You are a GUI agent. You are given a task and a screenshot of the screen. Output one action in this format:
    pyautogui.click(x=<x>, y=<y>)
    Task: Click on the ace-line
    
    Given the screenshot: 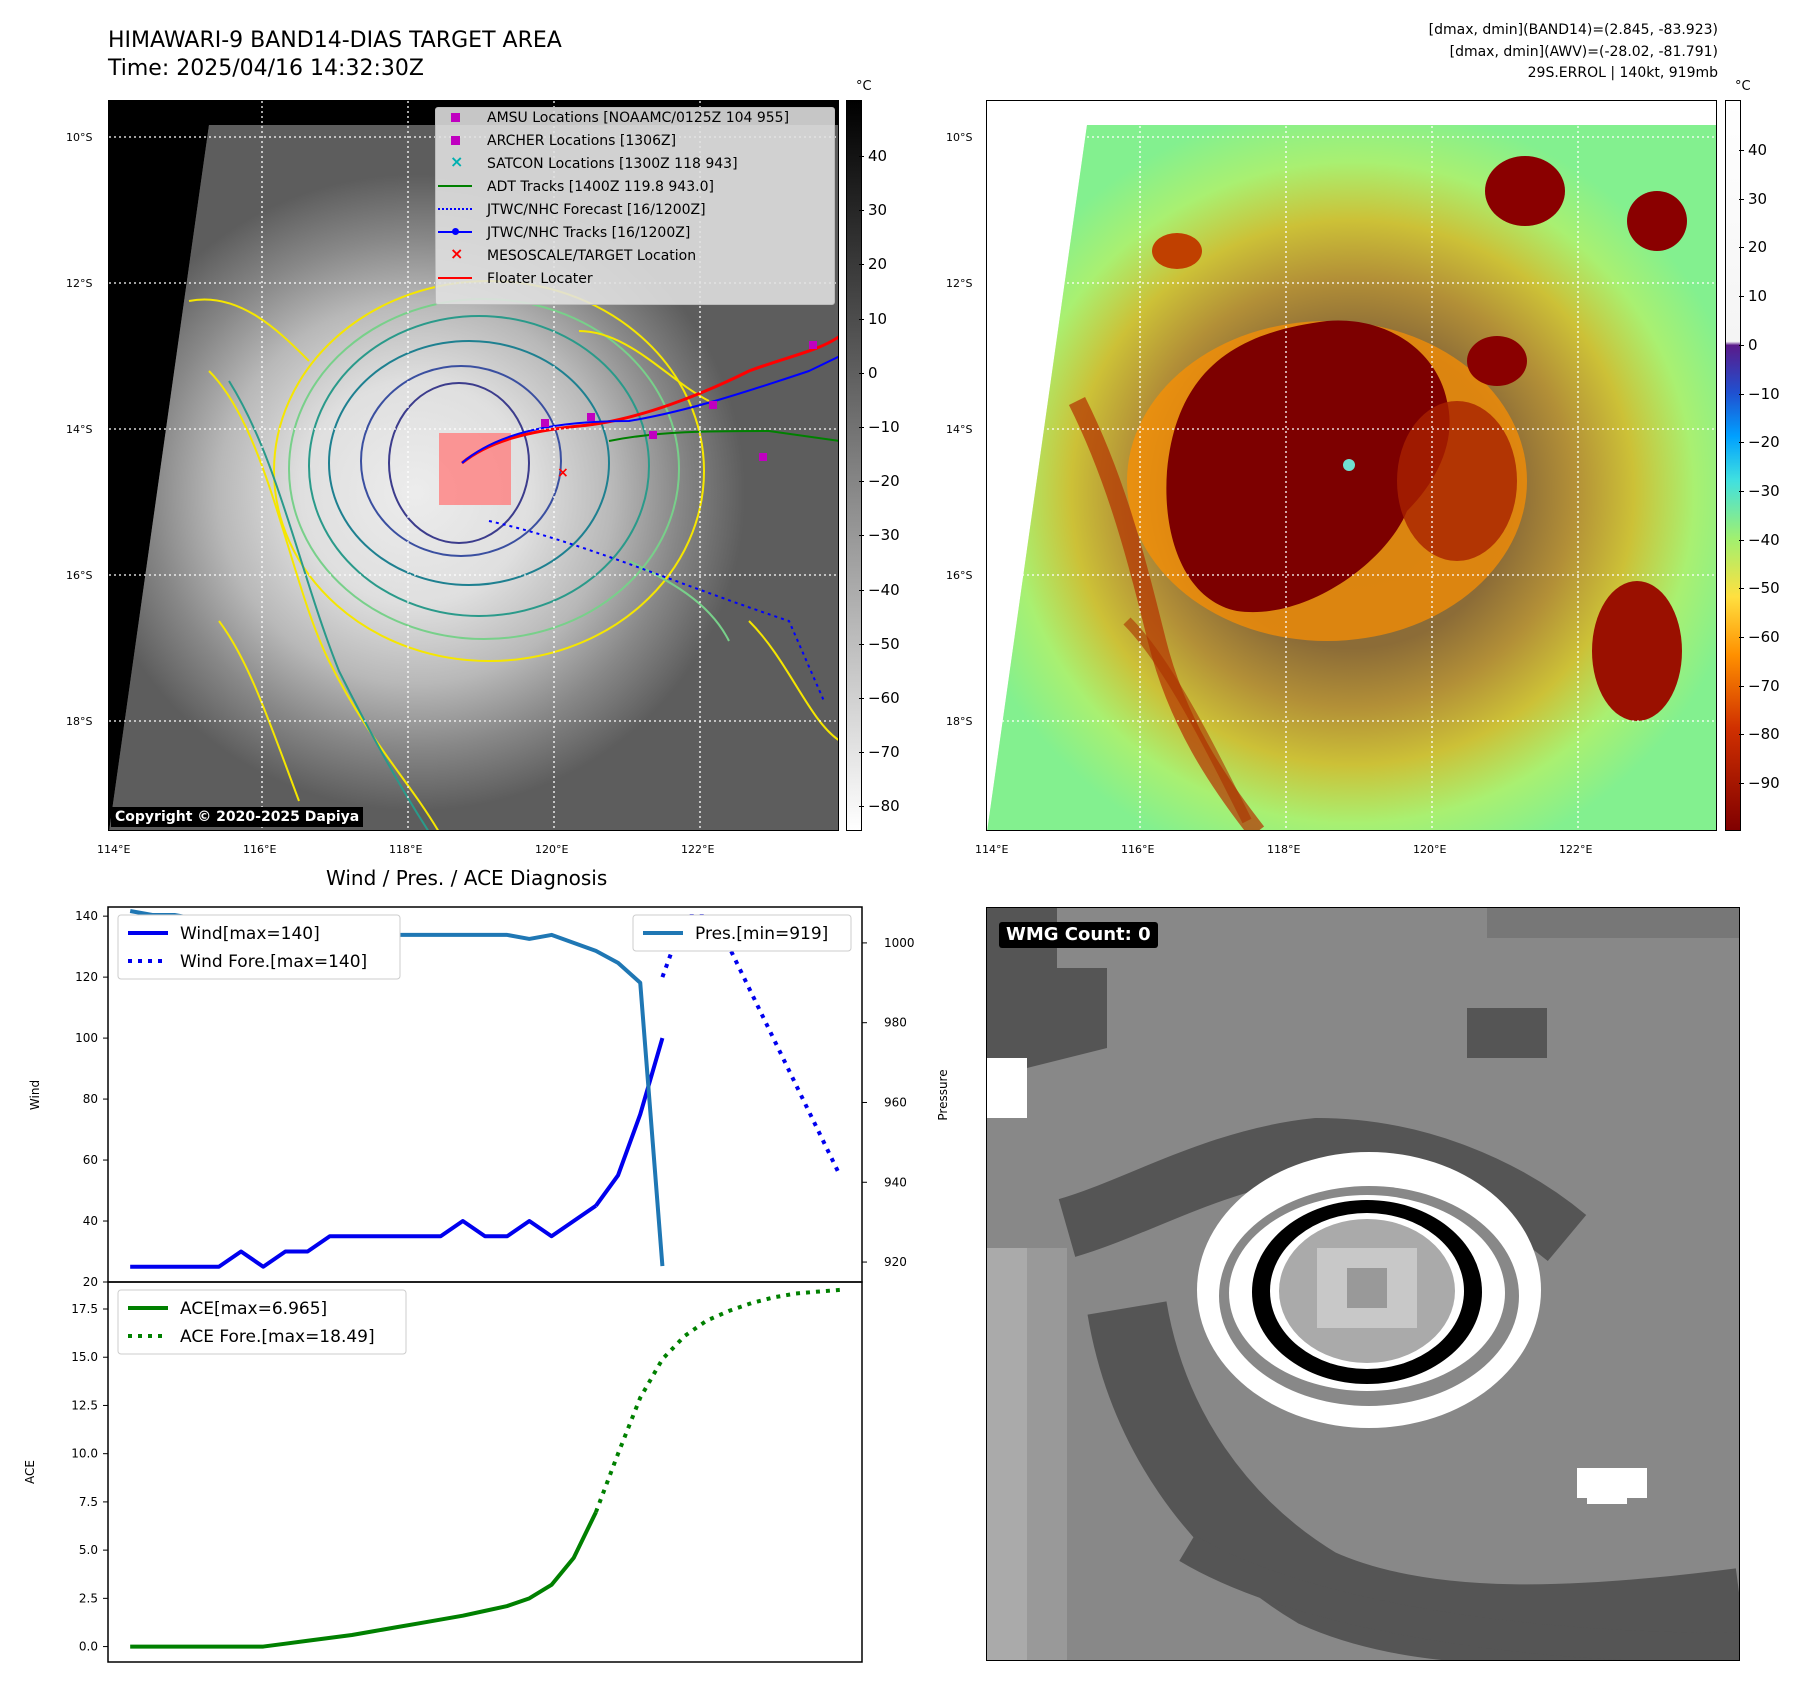 What is the action you would take?
    pyautogui.click(x=364, y=1580)
    